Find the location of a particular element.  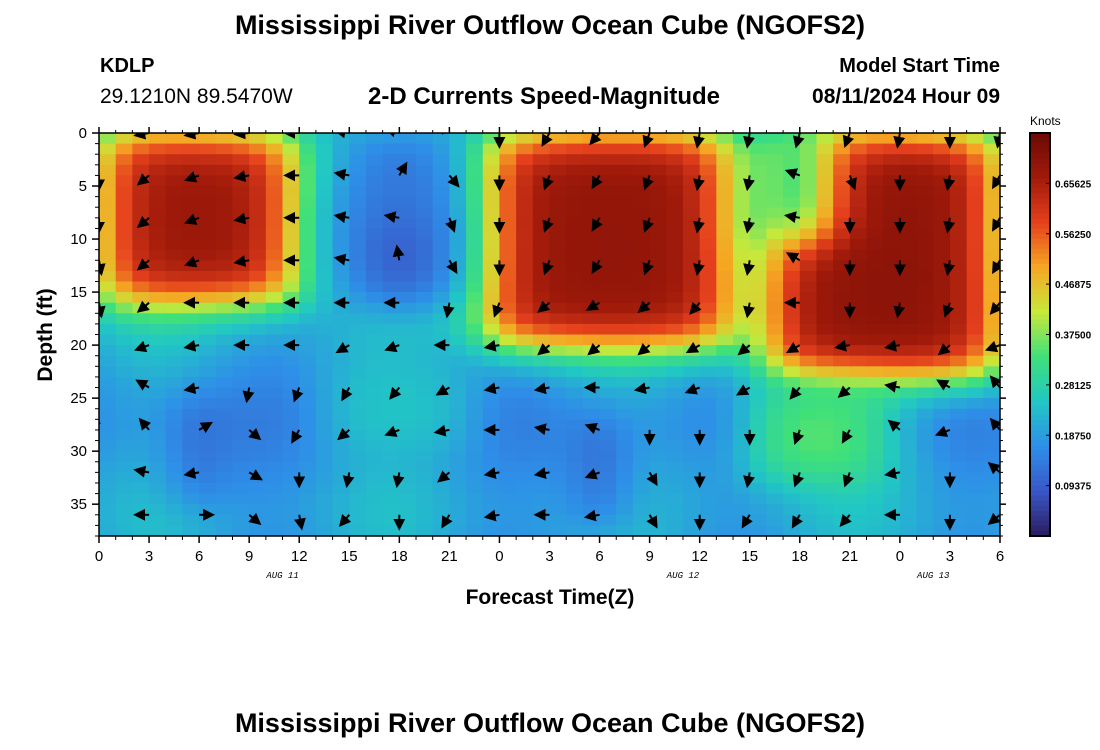

x-tick-label: 18 is located at coordinates (799, 556).